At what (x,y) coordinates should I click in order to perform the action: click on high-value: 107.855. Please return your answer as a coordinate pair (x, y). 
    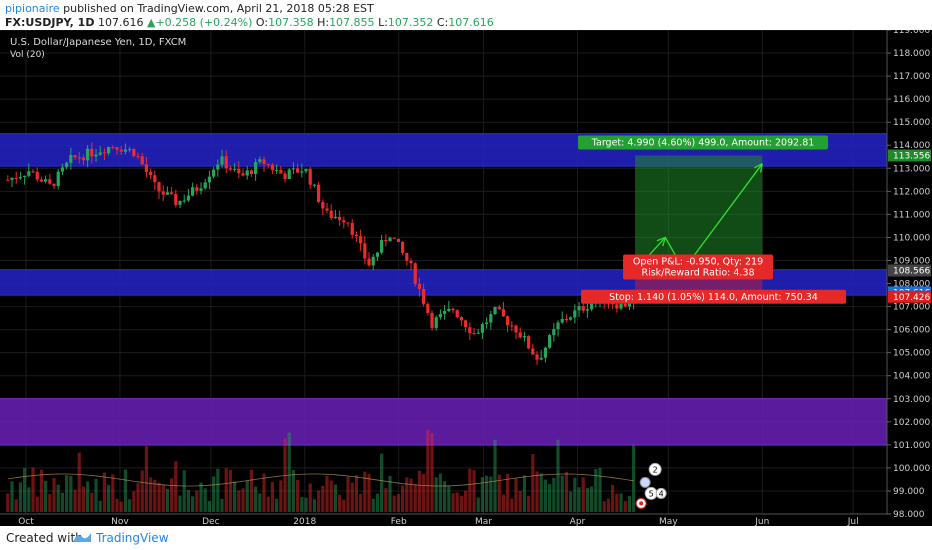
    Looking at the image, I should click on (352, 22).